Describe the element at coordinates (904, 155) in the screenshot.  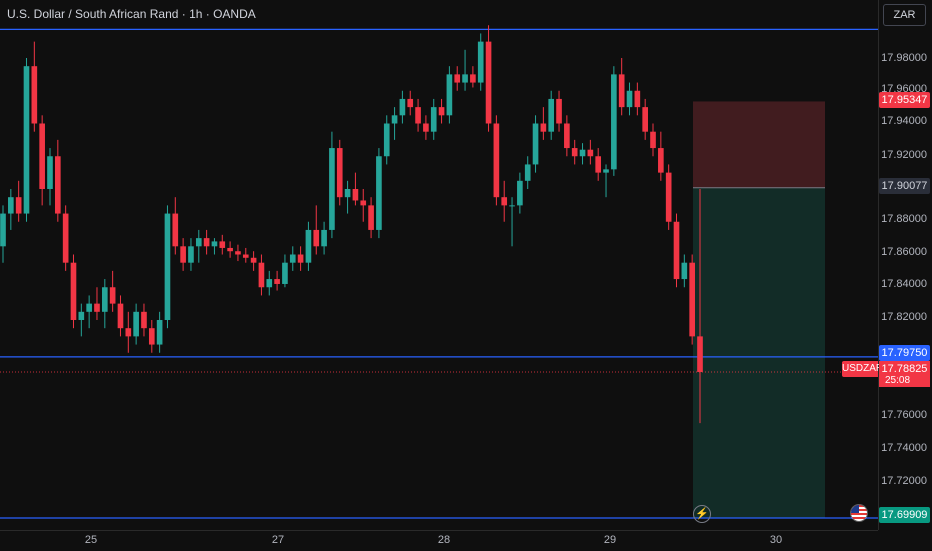
I see `price-tick: 17.92000` at that location.